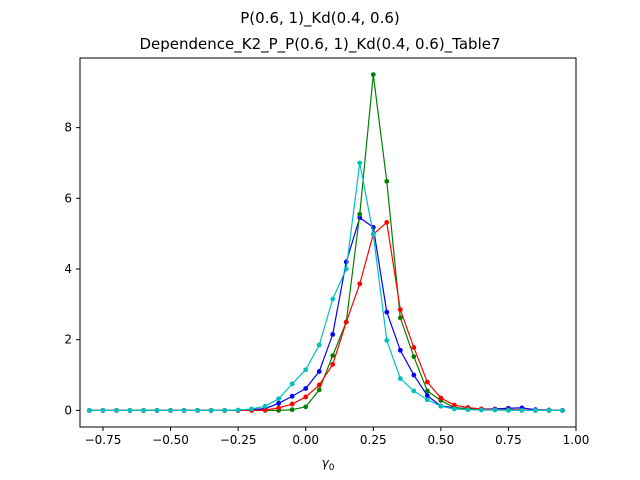 The height and width of the screenshot is (480, 640). I want to click on x-tick-label: 0.50, so click(440, 440).